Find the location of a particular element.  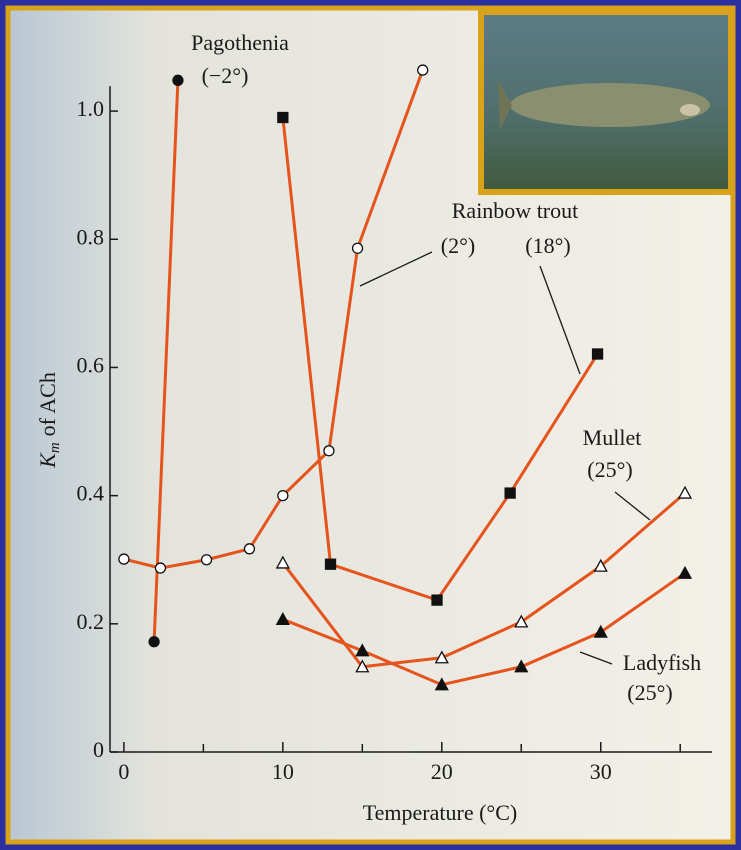

annotation: Rainbow trout is located at coordinates (515, 210).